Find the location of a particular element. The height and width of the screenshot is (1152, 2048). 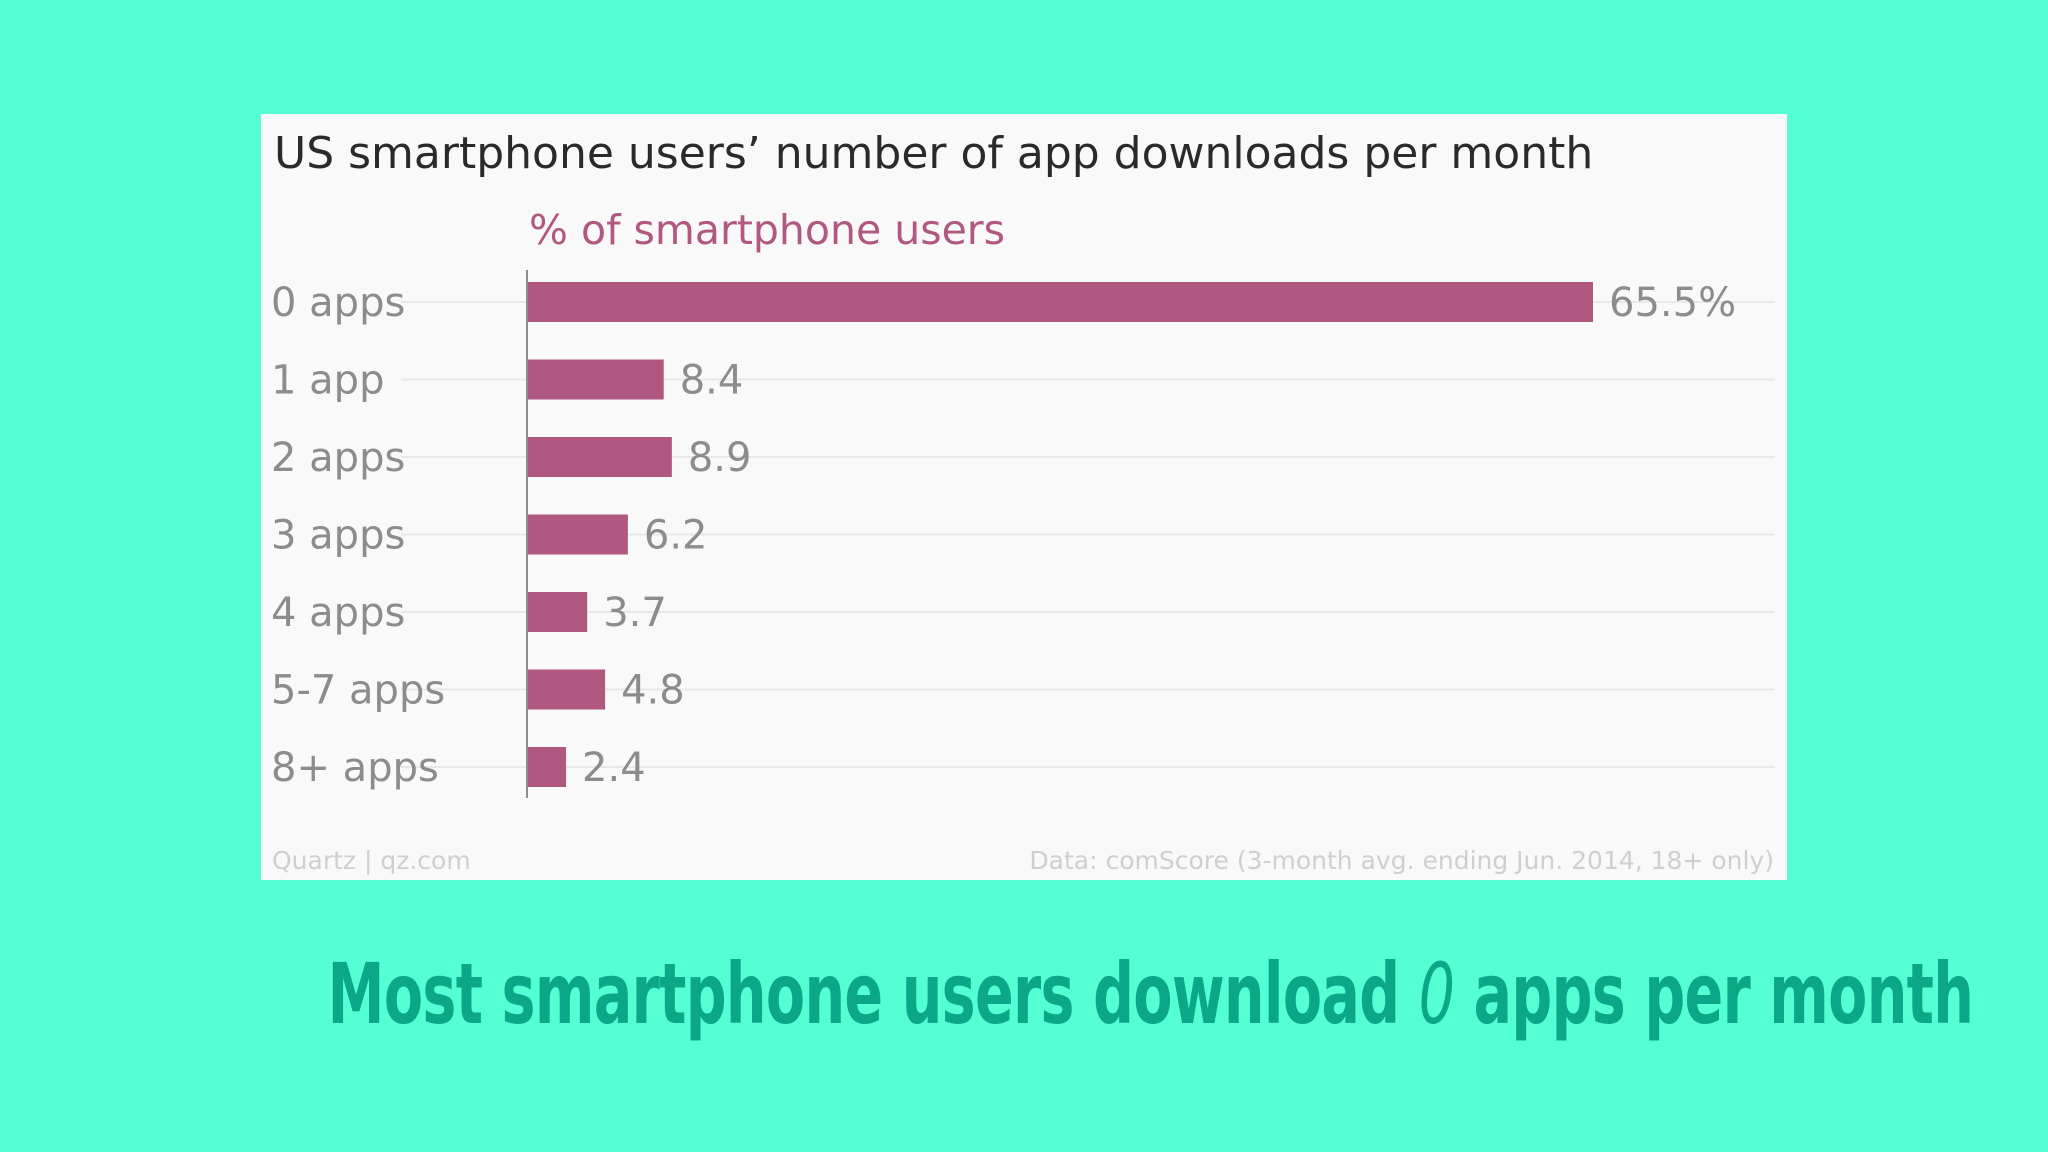

value-label: 3.7 is located at coordinates (635, 613).